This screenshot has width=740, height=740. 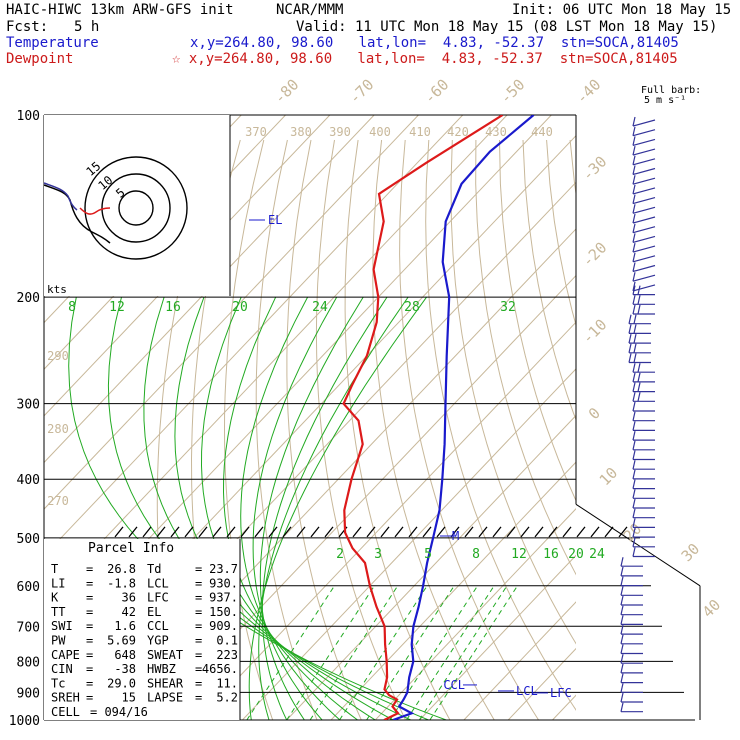 What do you see at coordinates (223, 583) in the screenshot?
I see `parcel-row-value-2: 930.` at bounding box center [223, 583].